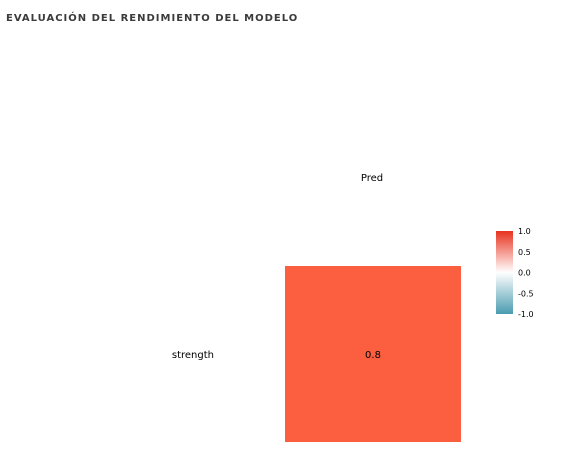 The width and height of the screenshot is (586, 457). What do you see at coordinates (526, 293) in the screenshot?
I see `legend-tick-label: -0.5` at bounding box center [526, 293].